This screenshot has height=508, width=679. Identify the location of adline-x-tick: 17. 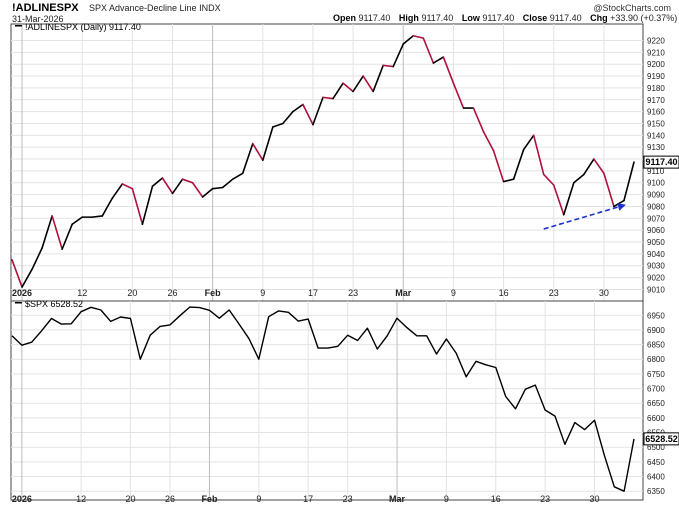
(313, 293).